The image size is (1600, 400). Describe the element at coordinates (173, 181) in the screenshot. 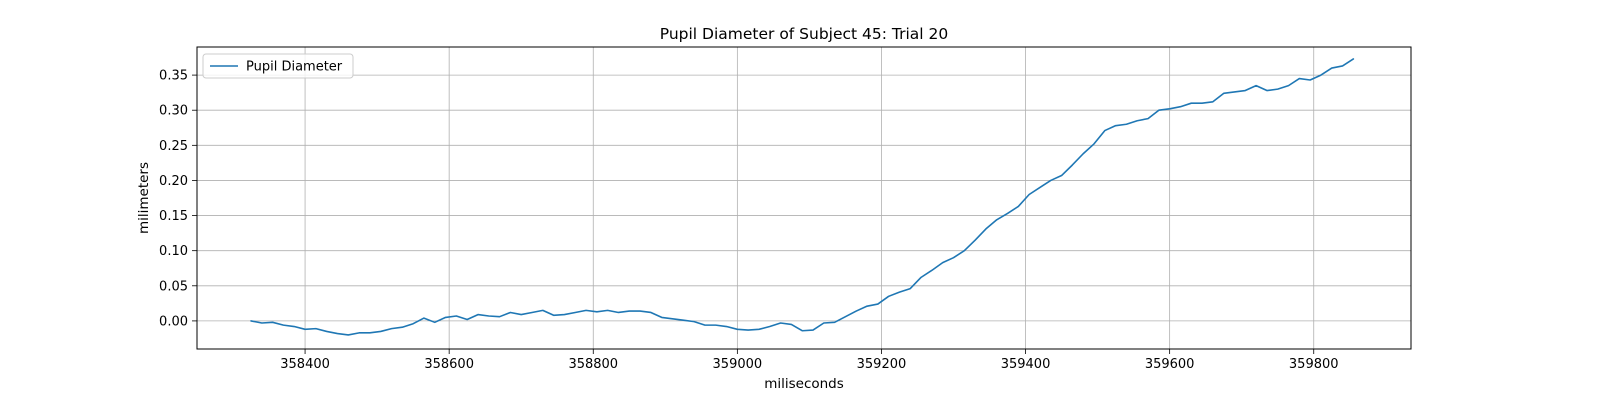

I see `y-tick-label: 0.20` at that location.